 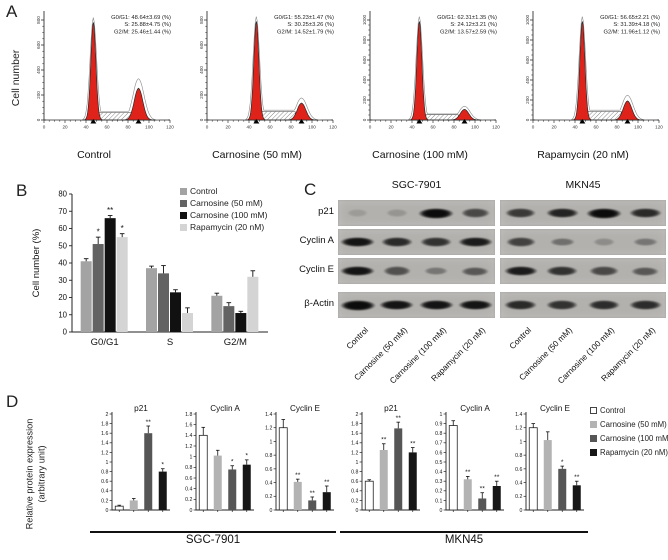 I want to click on flow-stats-line: S: 31.39±4.18 (%), so click(x=636, y=25).